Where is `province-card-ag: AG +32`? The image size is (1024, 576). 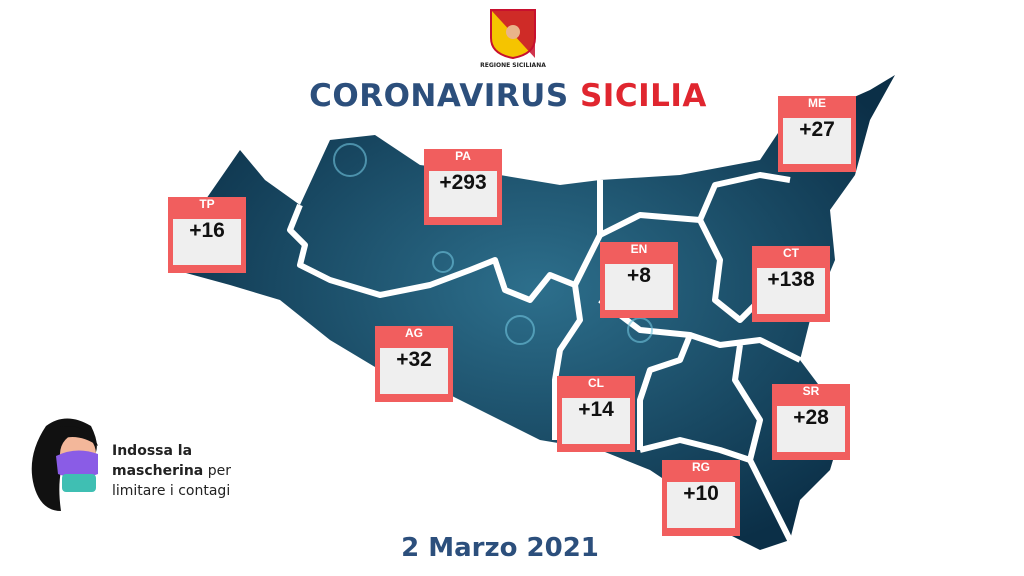
province-card-ag: AG +32 is located at coordinates (414, 364).